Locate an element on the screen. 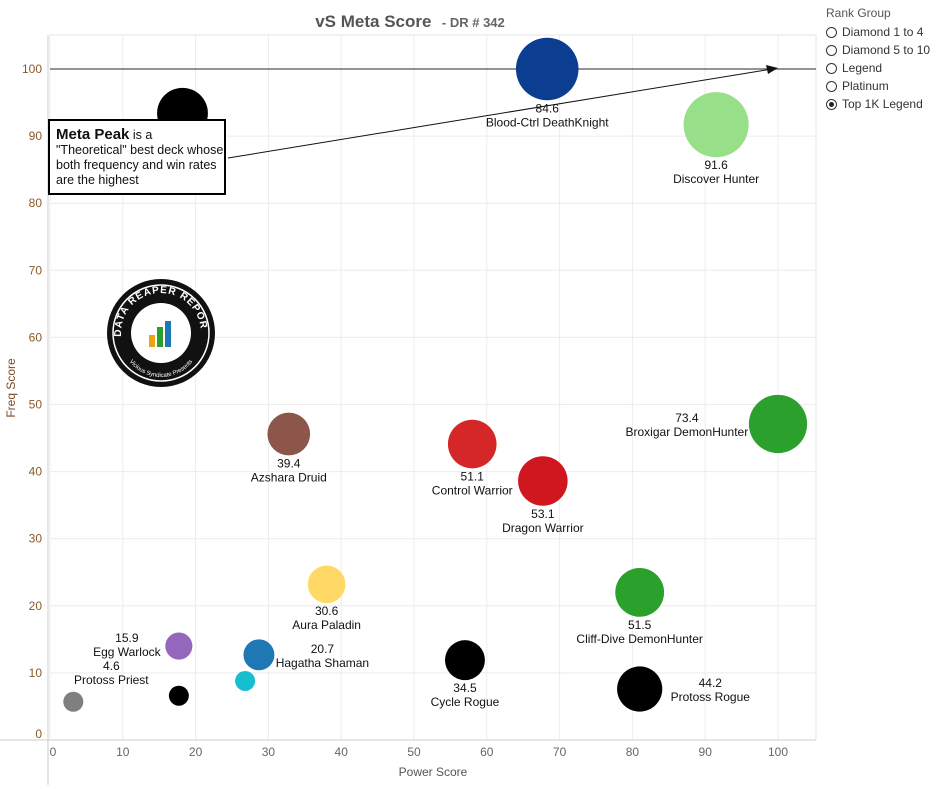 This screenshot has width=945, height=790. data-label-name: Protoss Priest is located at coordinates (111, 680).